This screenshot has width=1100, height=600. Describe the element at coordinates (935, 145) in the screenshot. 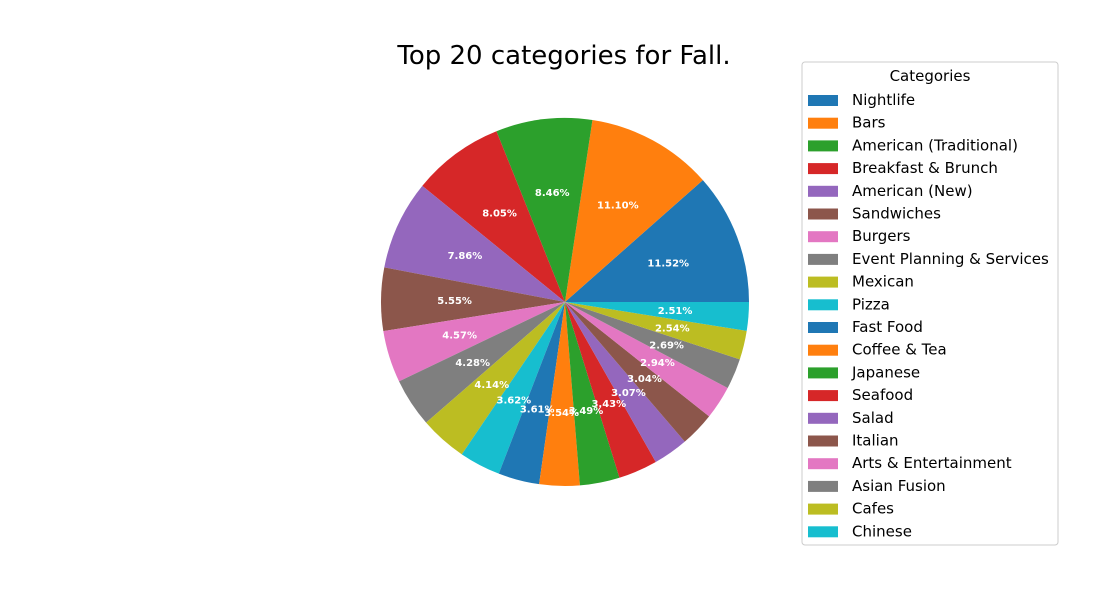

I see `legend-label: American (Traditional)` at that location.